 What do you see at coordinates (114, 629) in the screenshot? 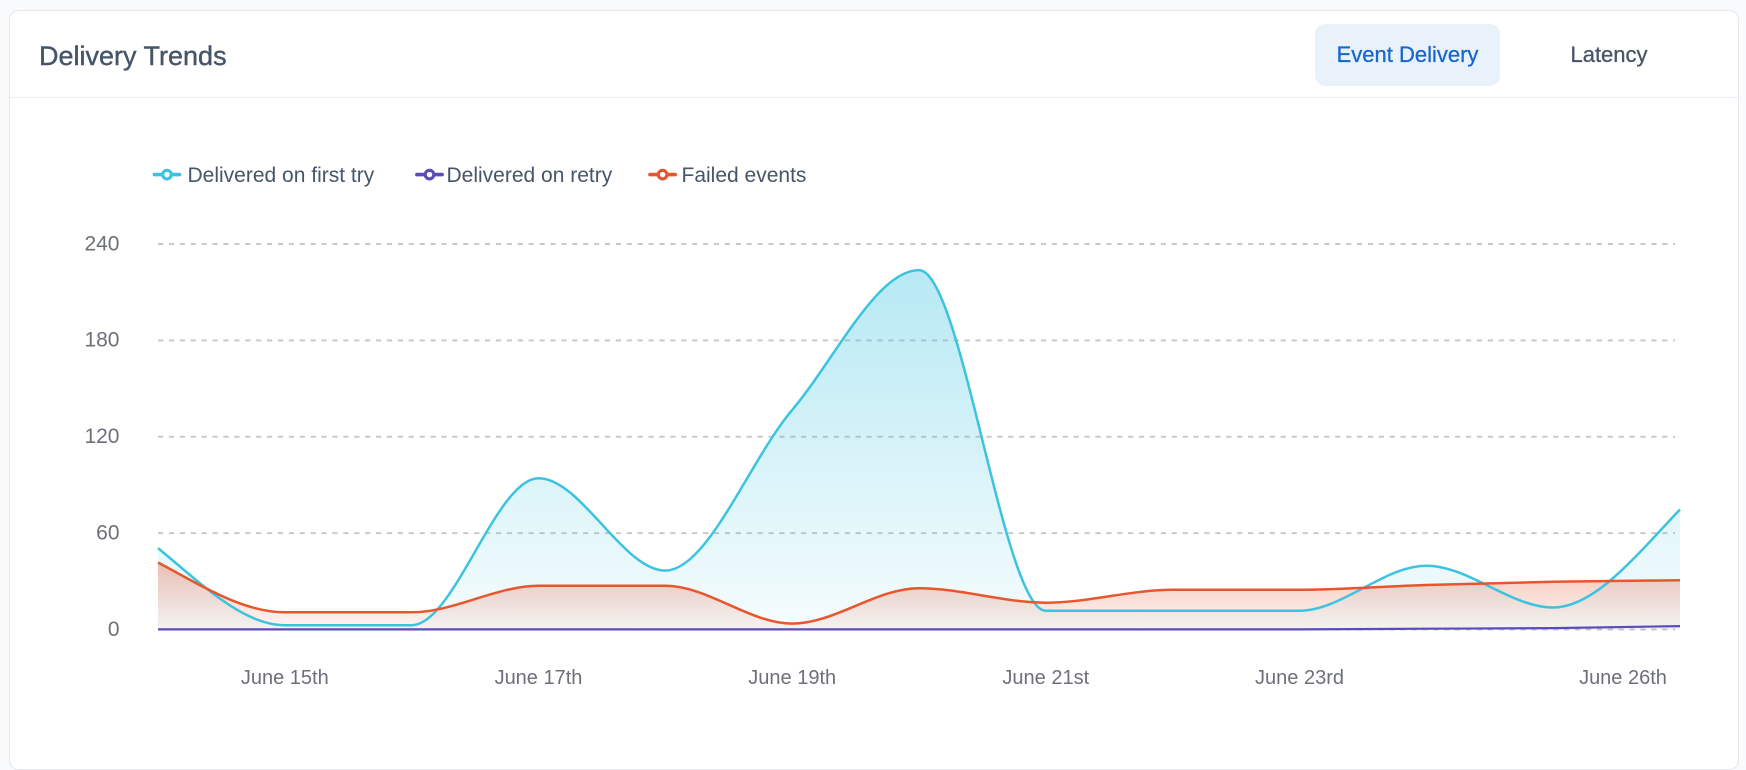
I see `svg-text: 0` at bounding box center [114, 629].